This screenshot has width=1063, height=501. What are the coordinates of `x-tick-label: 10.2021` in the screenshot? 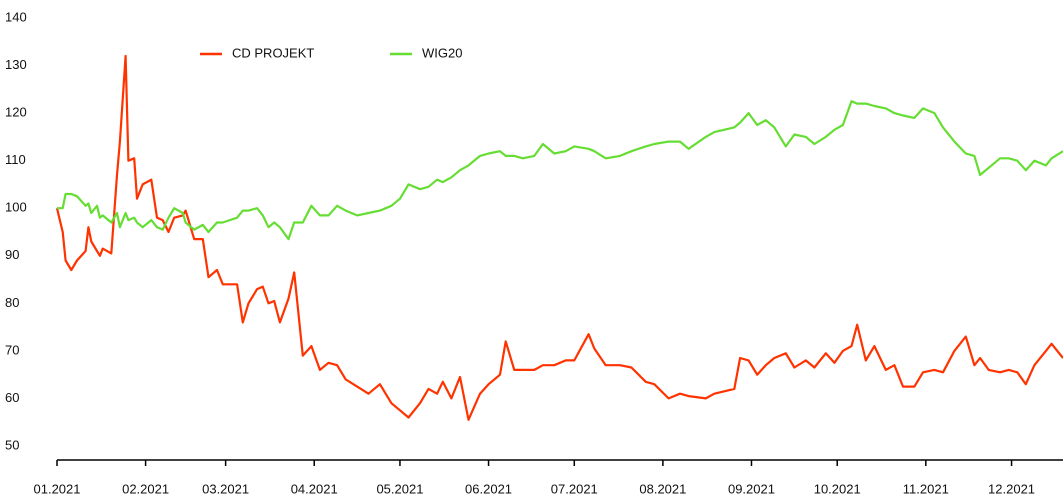 It's located at (837, 488).